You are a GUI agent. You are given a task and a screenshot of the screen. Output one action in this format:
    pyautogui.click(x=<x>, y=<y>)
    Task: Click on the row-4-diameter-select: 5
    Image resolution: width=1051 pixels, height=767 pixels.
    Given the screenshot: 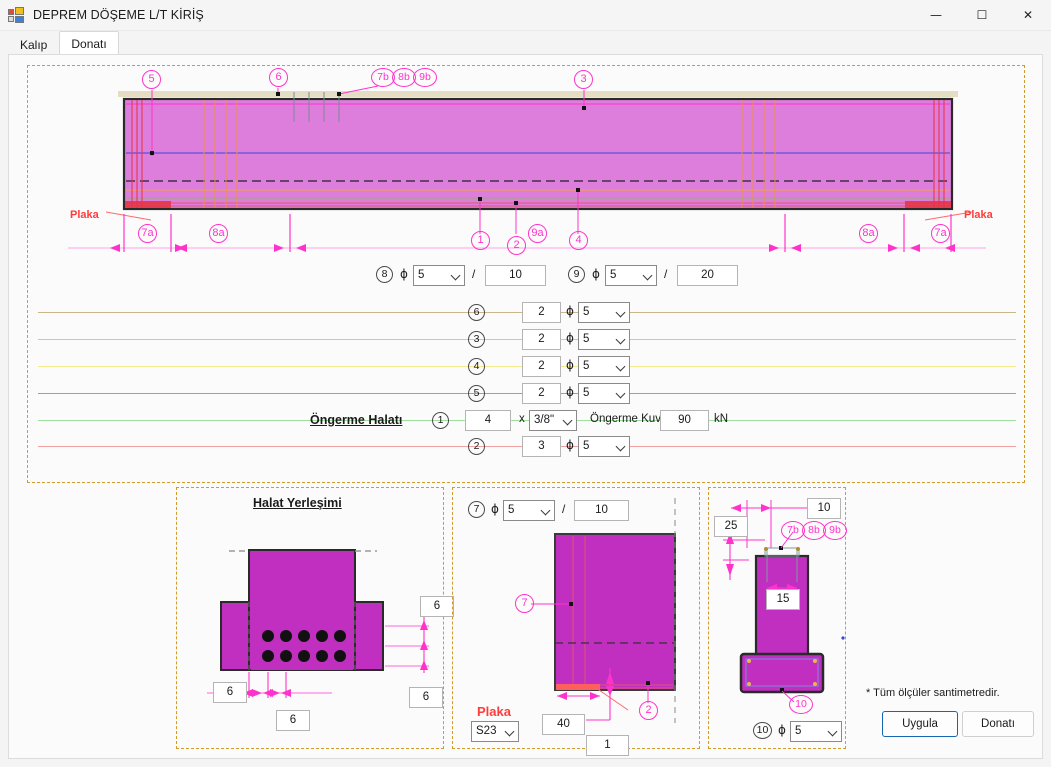 What is the action you would take?
    pyautogui.click(x=604, y=366)
    